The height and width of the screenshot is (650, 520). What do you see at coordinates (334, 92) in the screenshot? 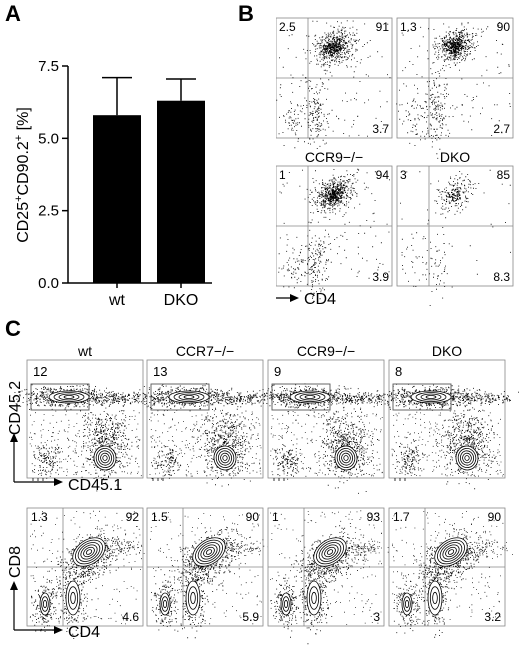
I see `plot-area: 2.5 91 3.7` at bounding box center [334, 92].